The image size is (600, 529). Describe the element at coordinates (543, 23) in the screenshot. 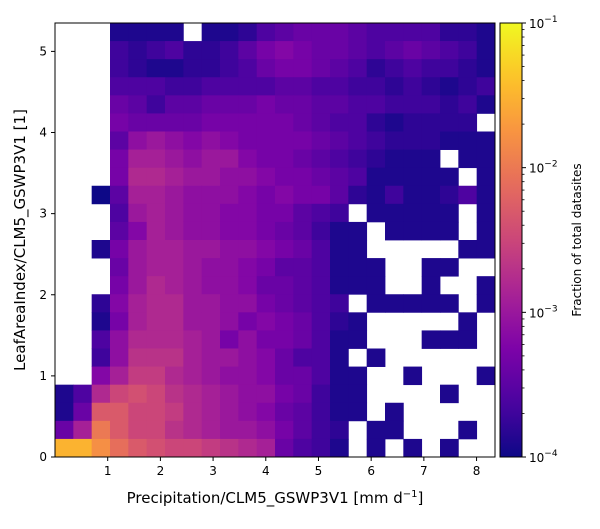

I see `colorbar-tick-label: 10⁻¹` at that location.